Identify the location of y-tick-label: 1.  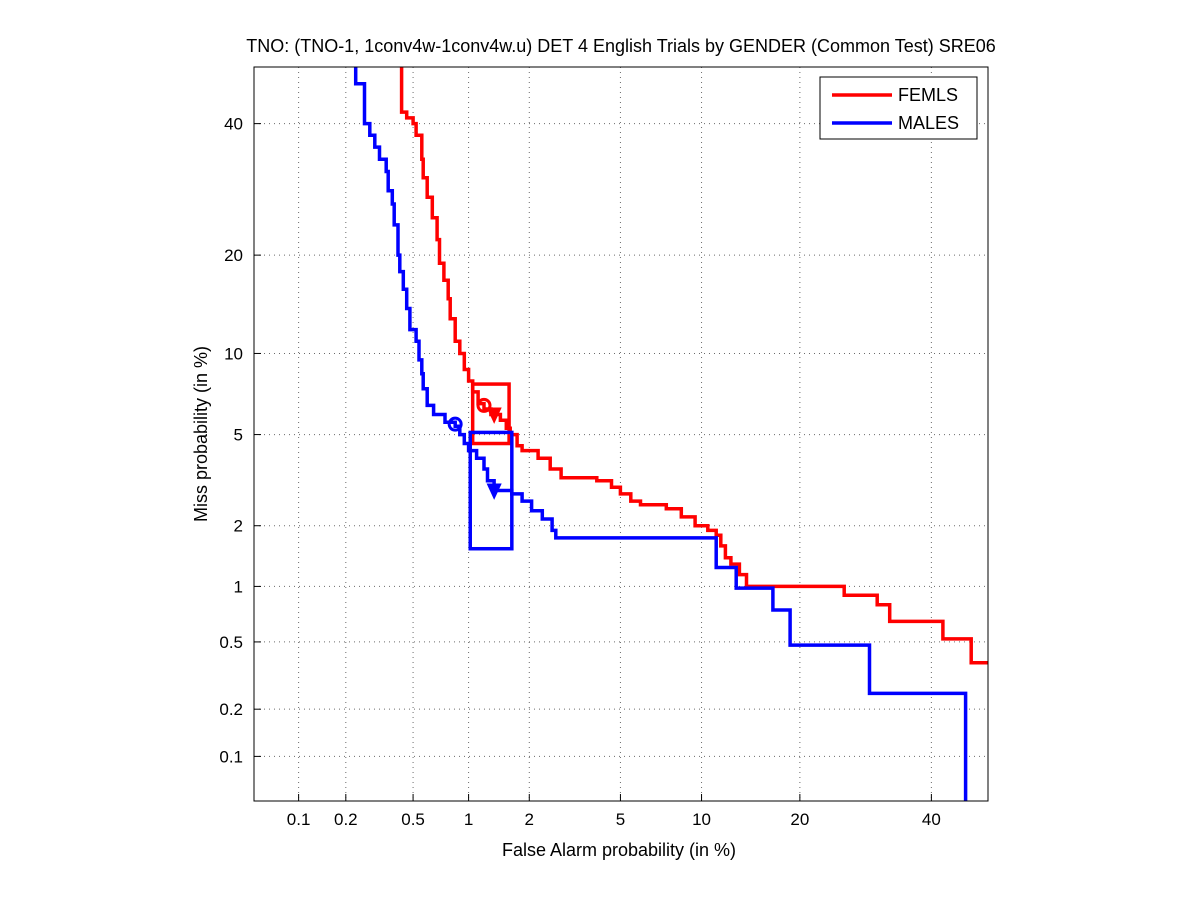
(238, 586).